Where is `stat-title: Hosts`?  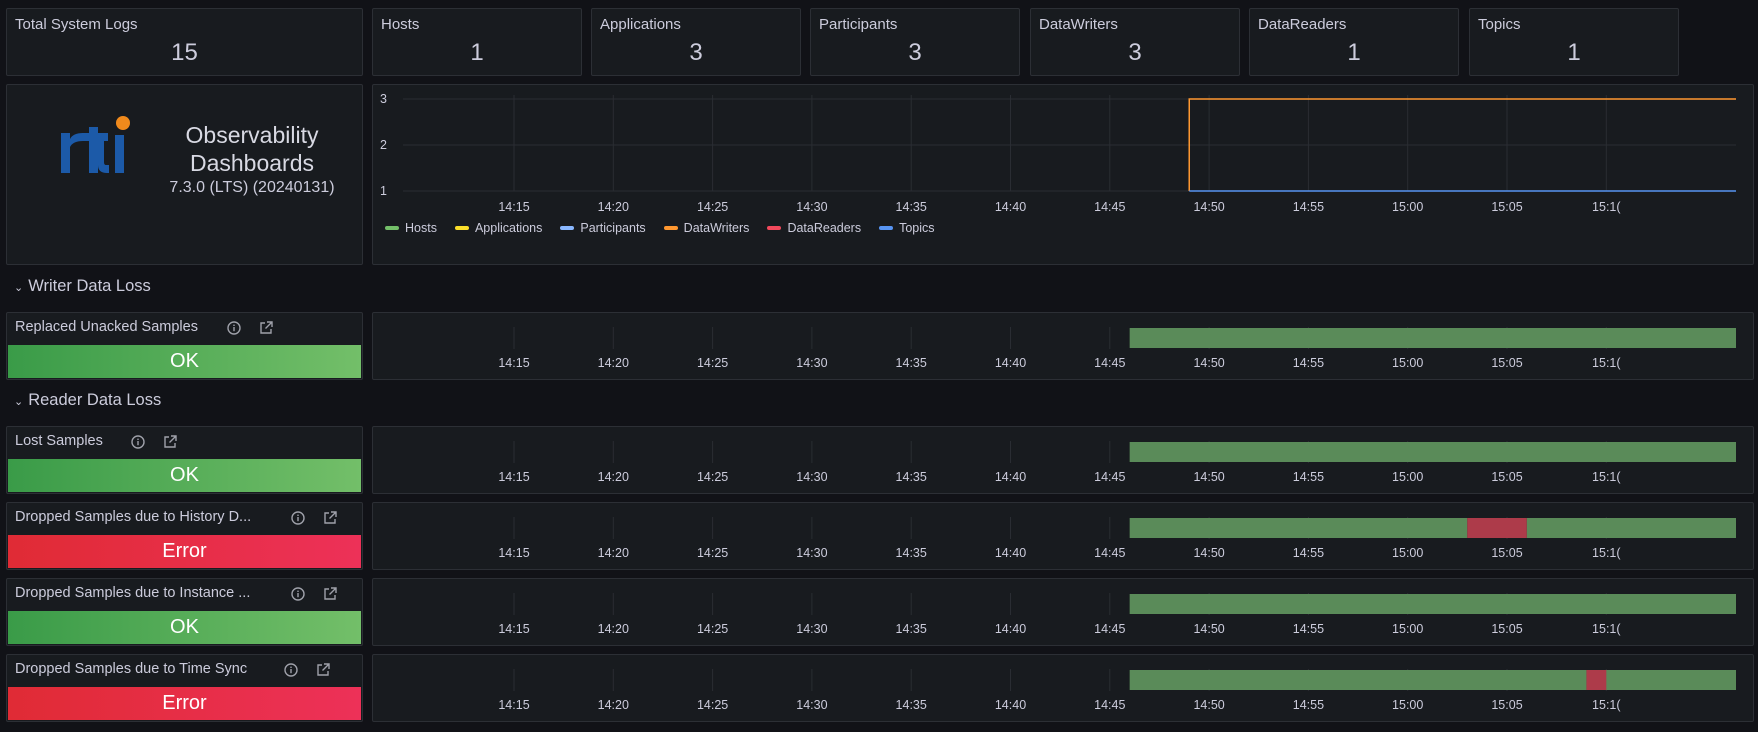
stat-title: Hosts is located at coordinates (400, 24).